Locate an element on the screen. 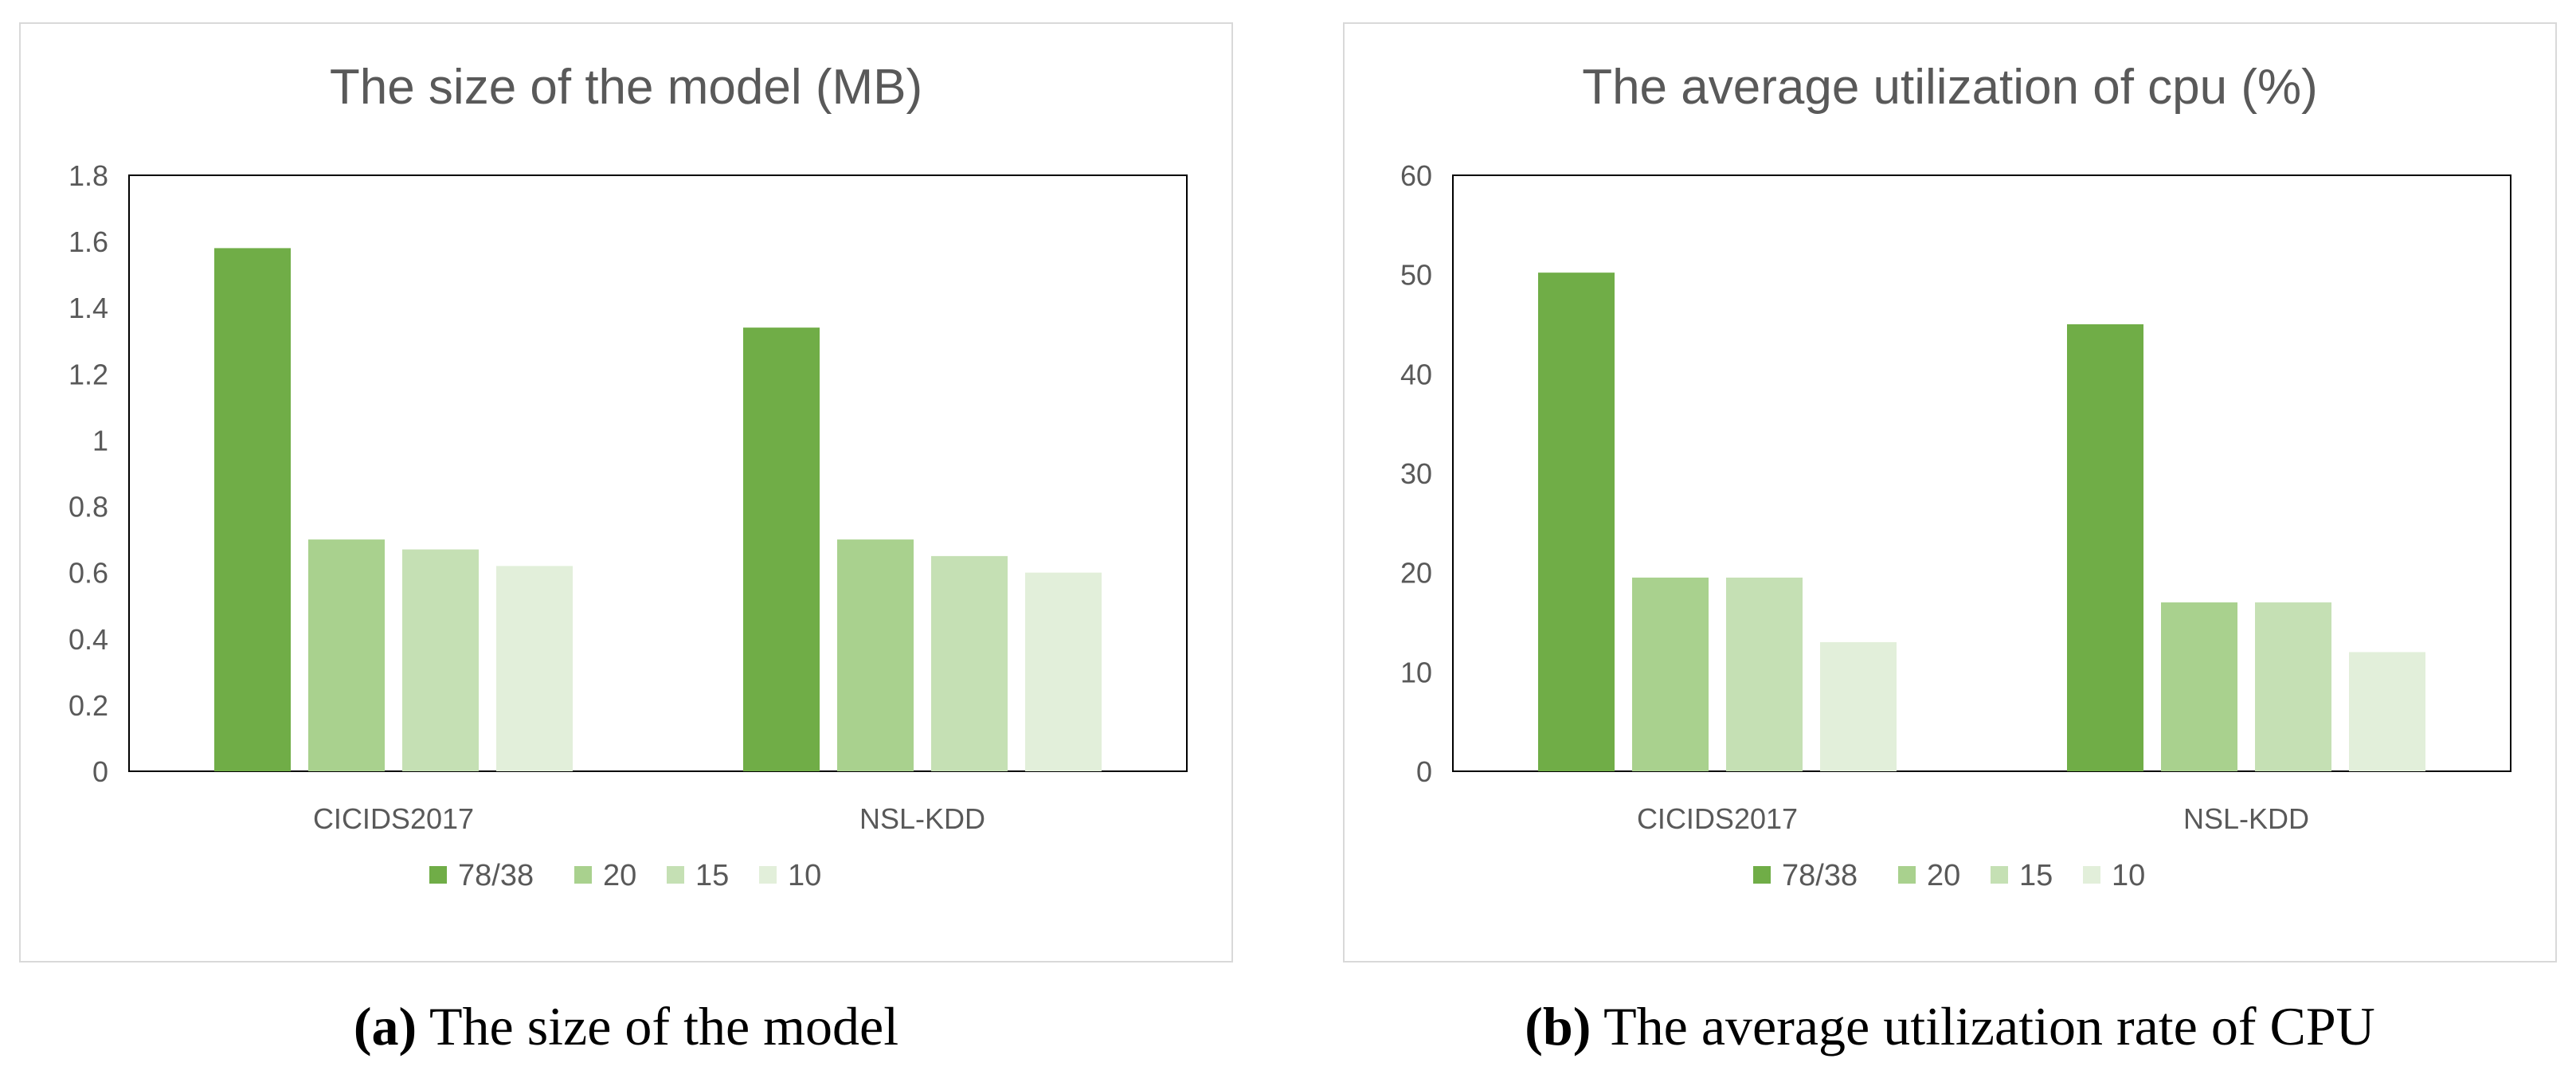  caption-b-text: The average utilization rate of CPU is located at coordinates (1989, 1026).